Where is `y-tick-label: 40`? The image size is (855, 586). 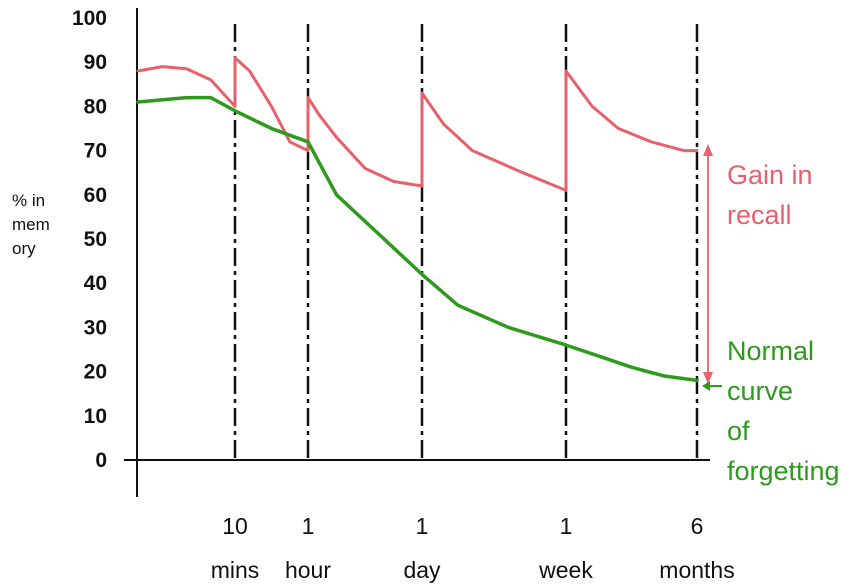 y-tick-label: 40 is located at coordinates (95, 283).